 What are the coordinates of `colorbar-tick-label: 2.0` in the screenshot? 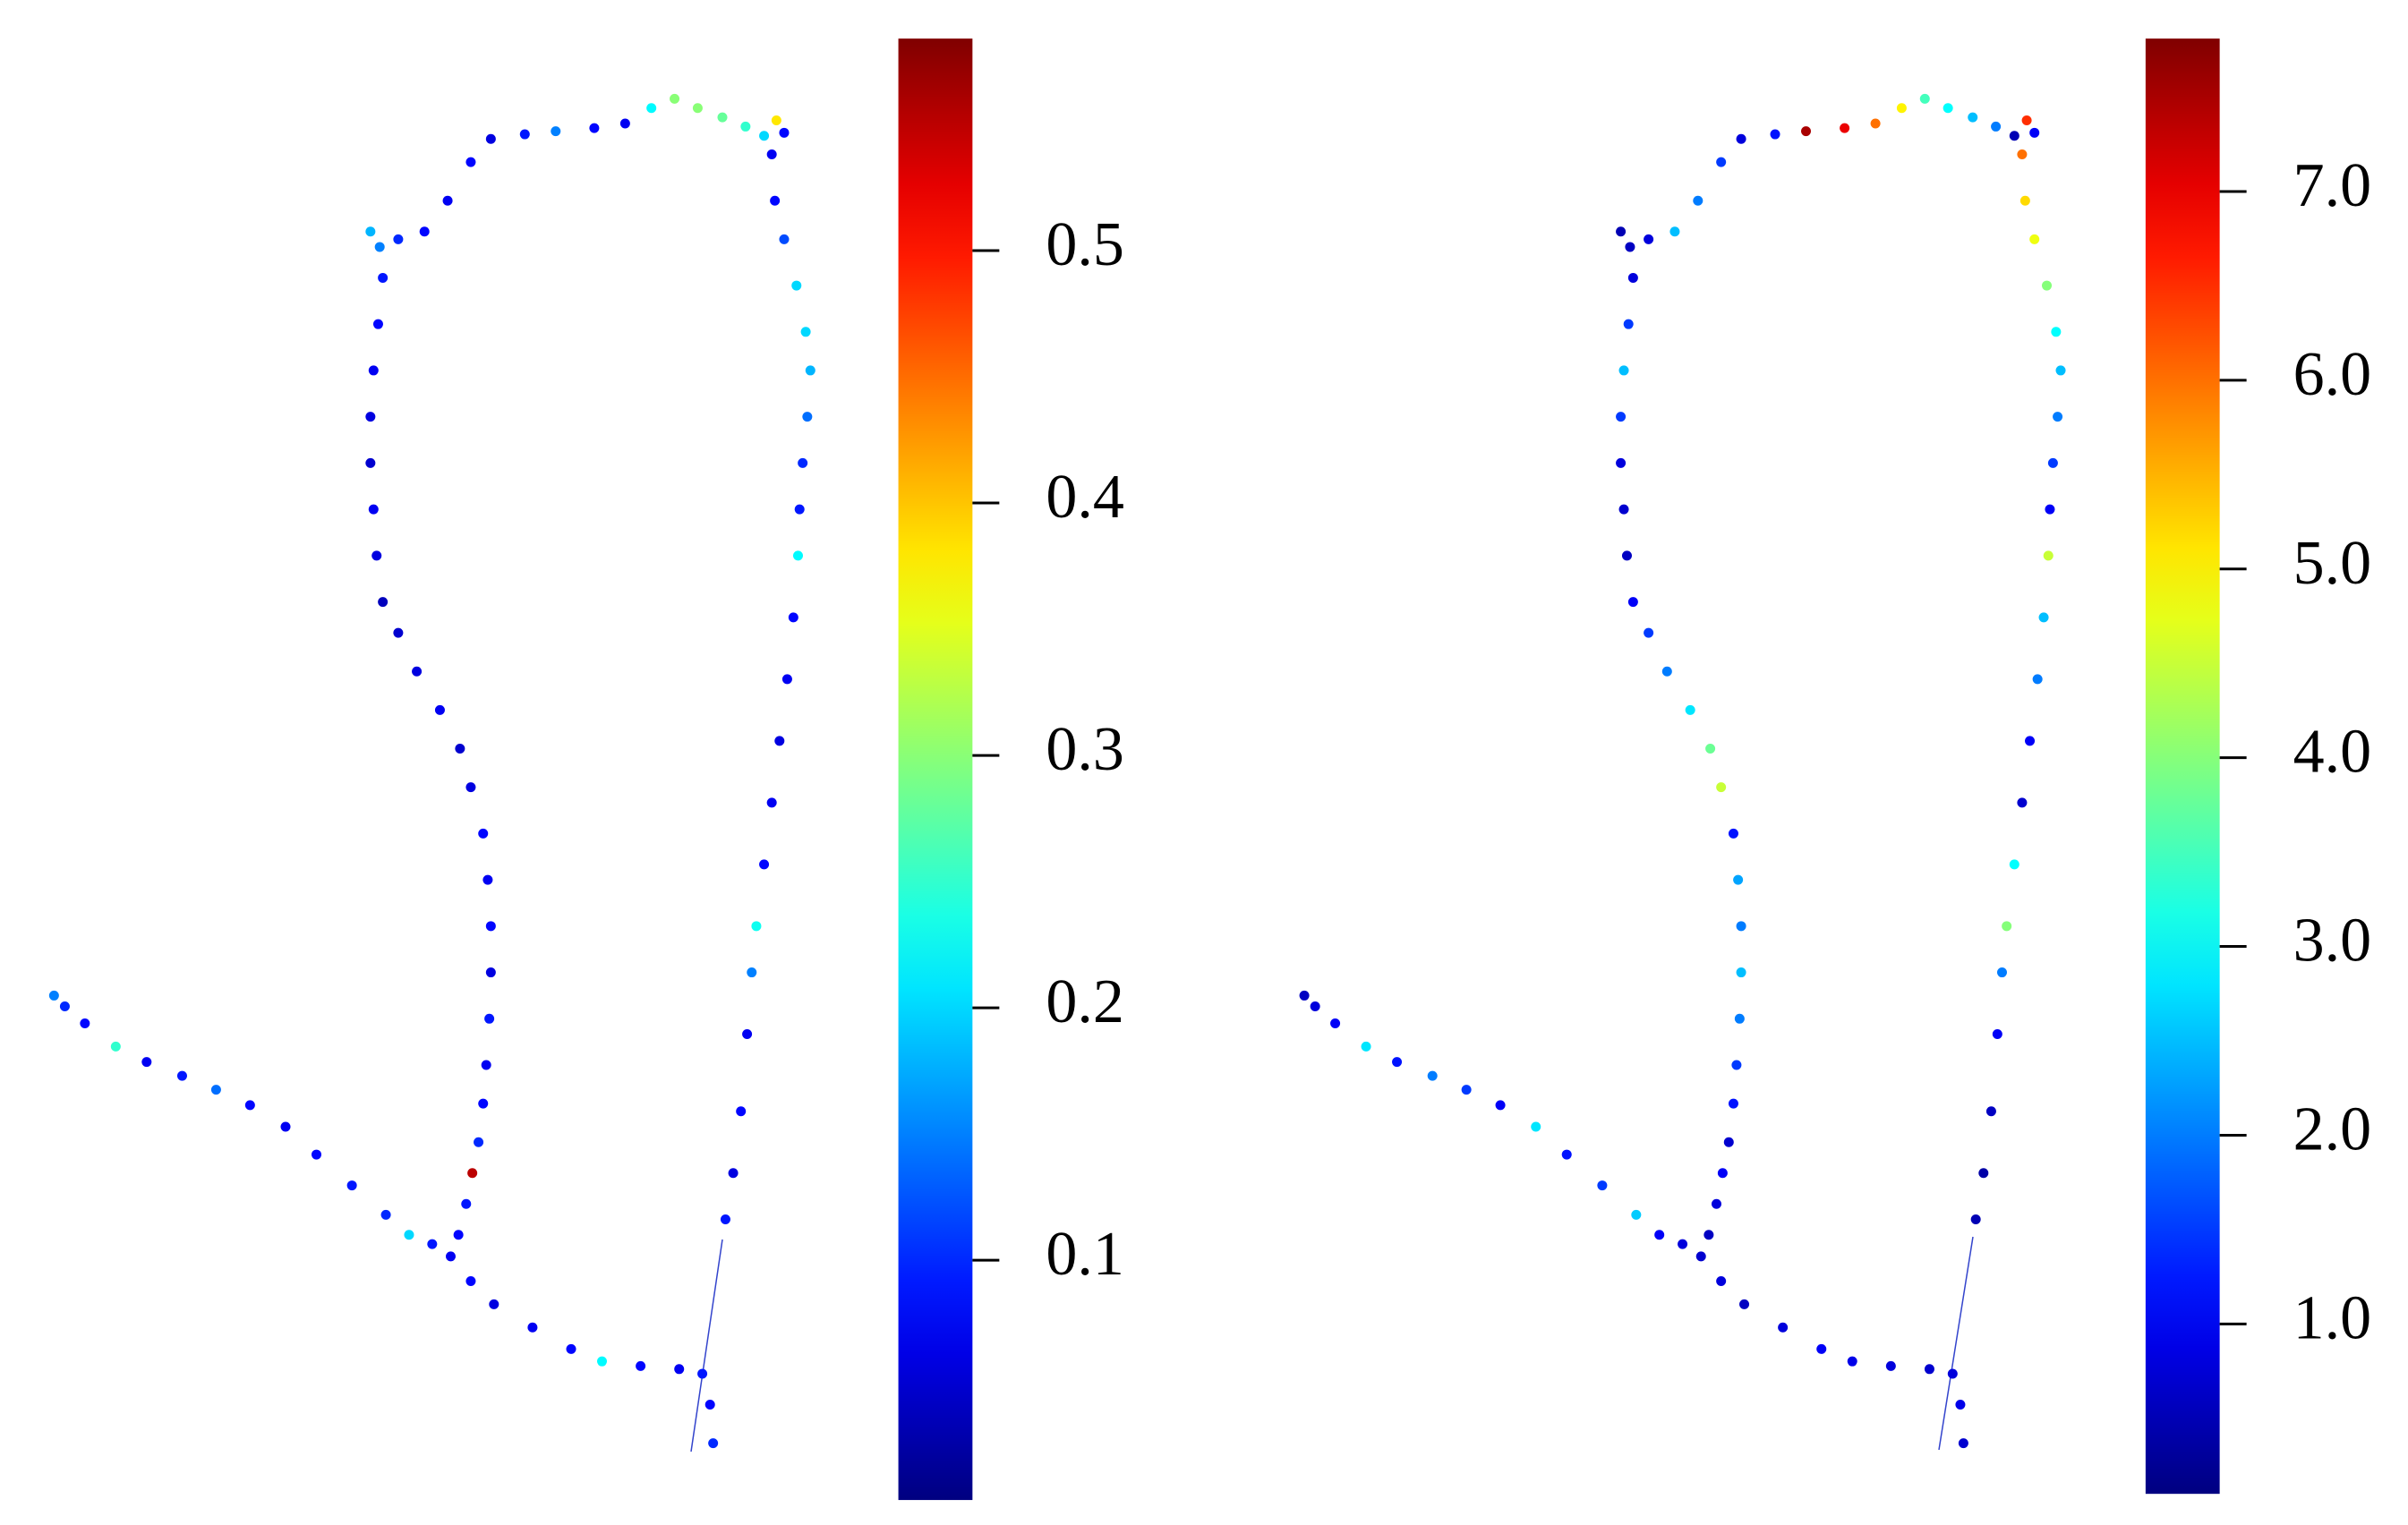 It's located at (2332, 1129).